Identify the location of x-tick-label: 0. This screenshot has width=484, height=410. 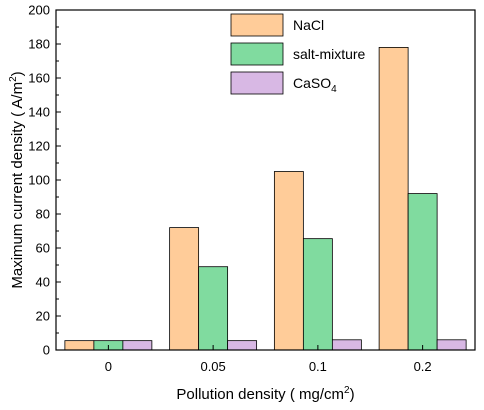
(108, 366).